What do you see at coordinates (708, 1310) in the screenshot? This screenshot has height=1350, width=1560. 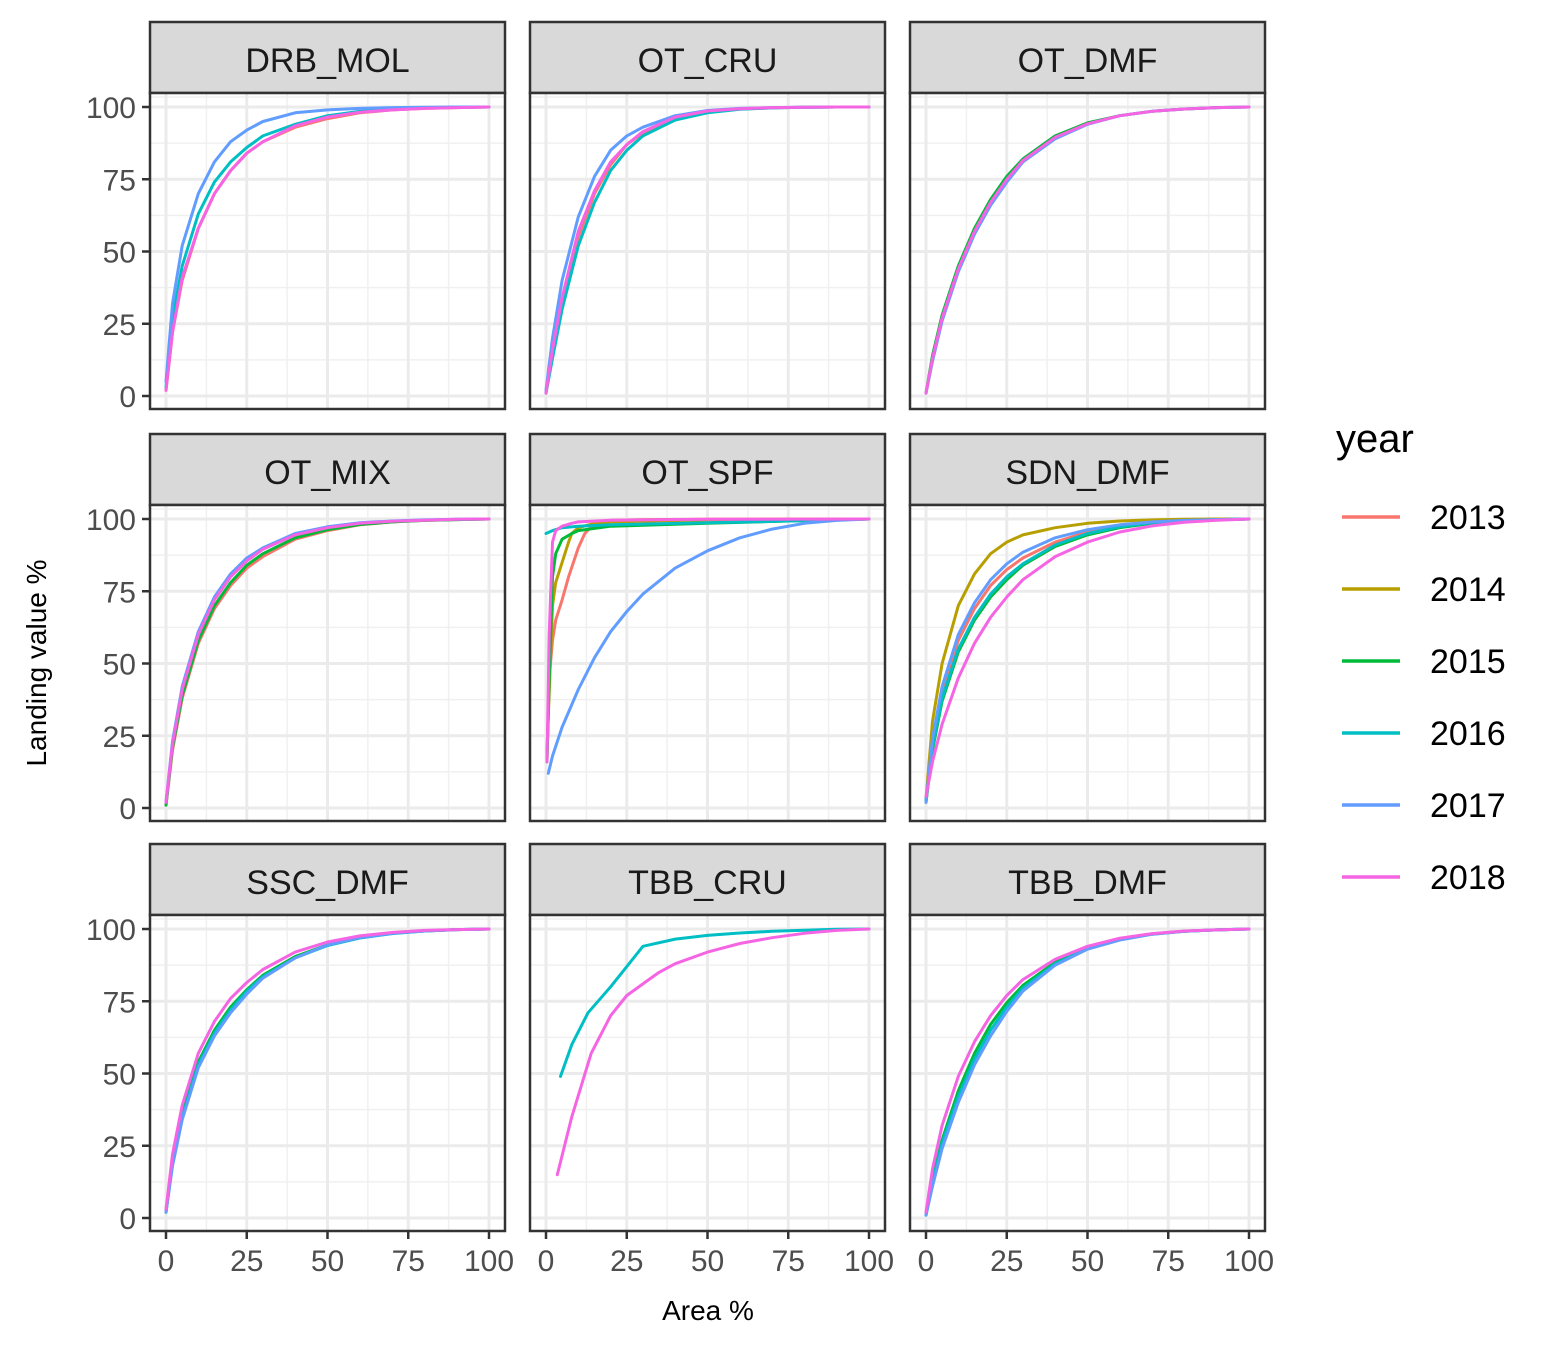 I see `x-axis-title: Area %` at bounding box center [708, 1310].